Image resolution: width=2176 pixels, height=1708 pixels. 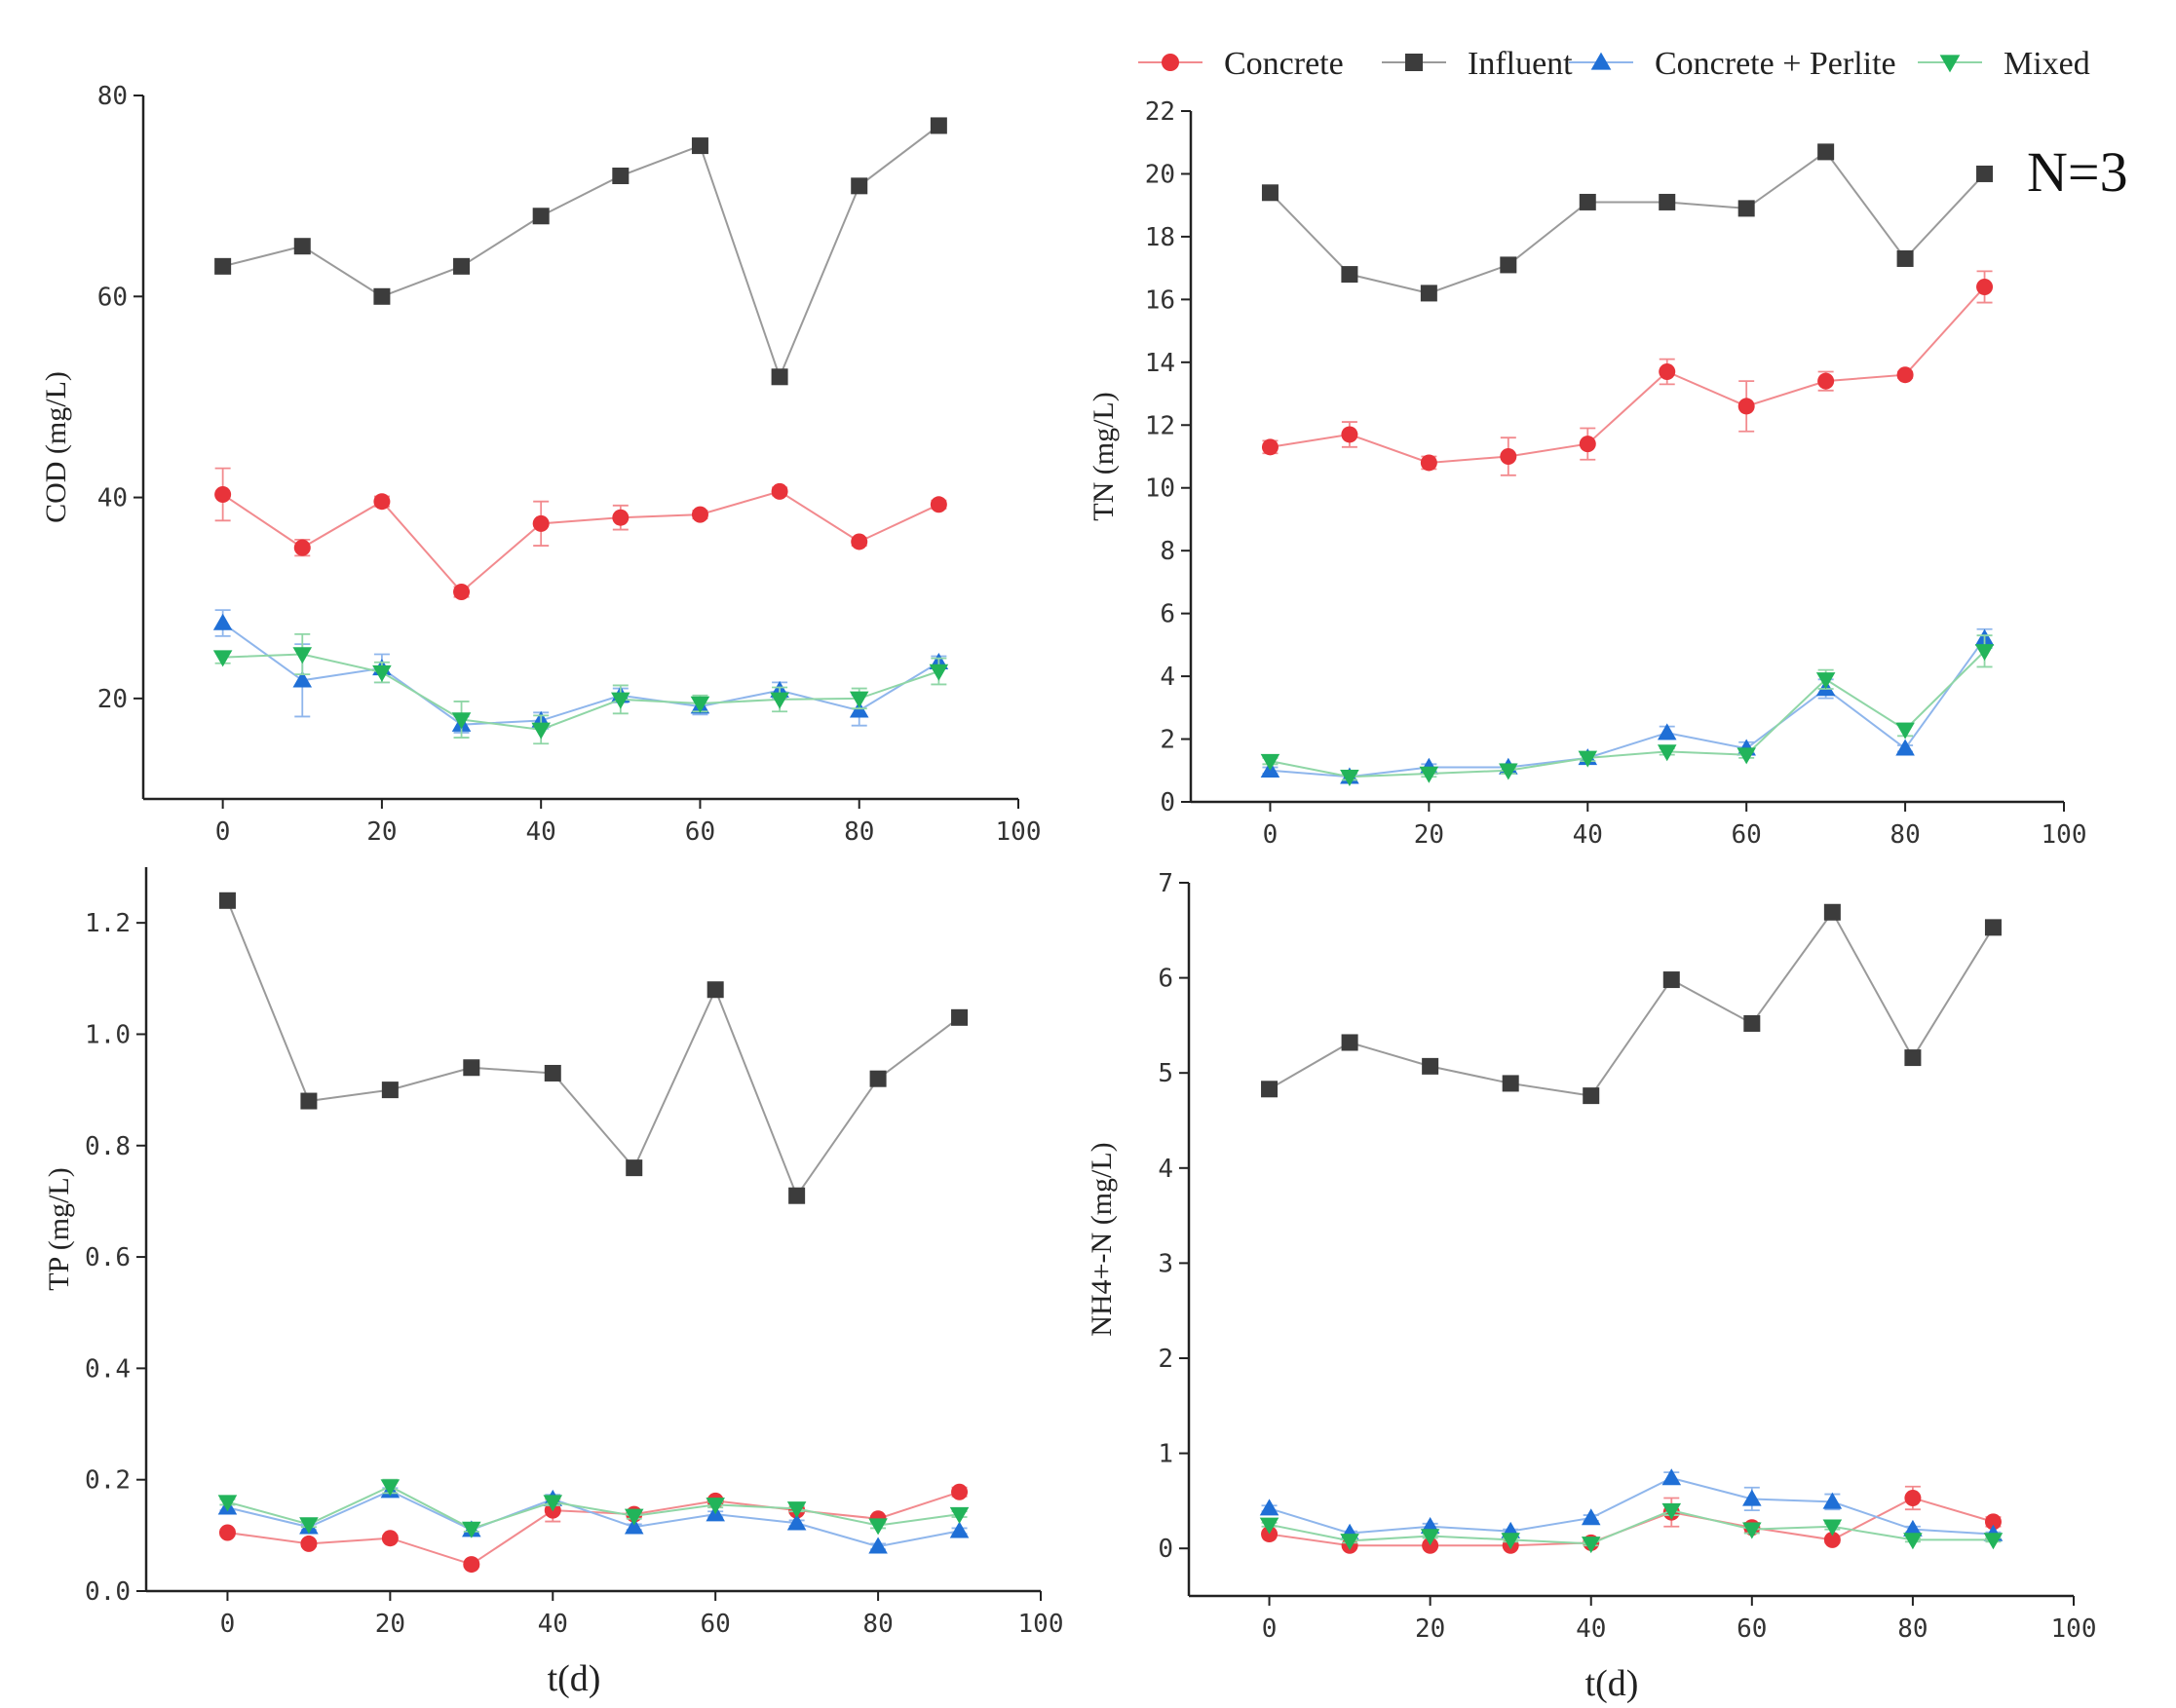 What do you see at coordinates (1429, 835) in the screenshot?
I see `x-tick-label: 20` at bounding box center [1429, 835].